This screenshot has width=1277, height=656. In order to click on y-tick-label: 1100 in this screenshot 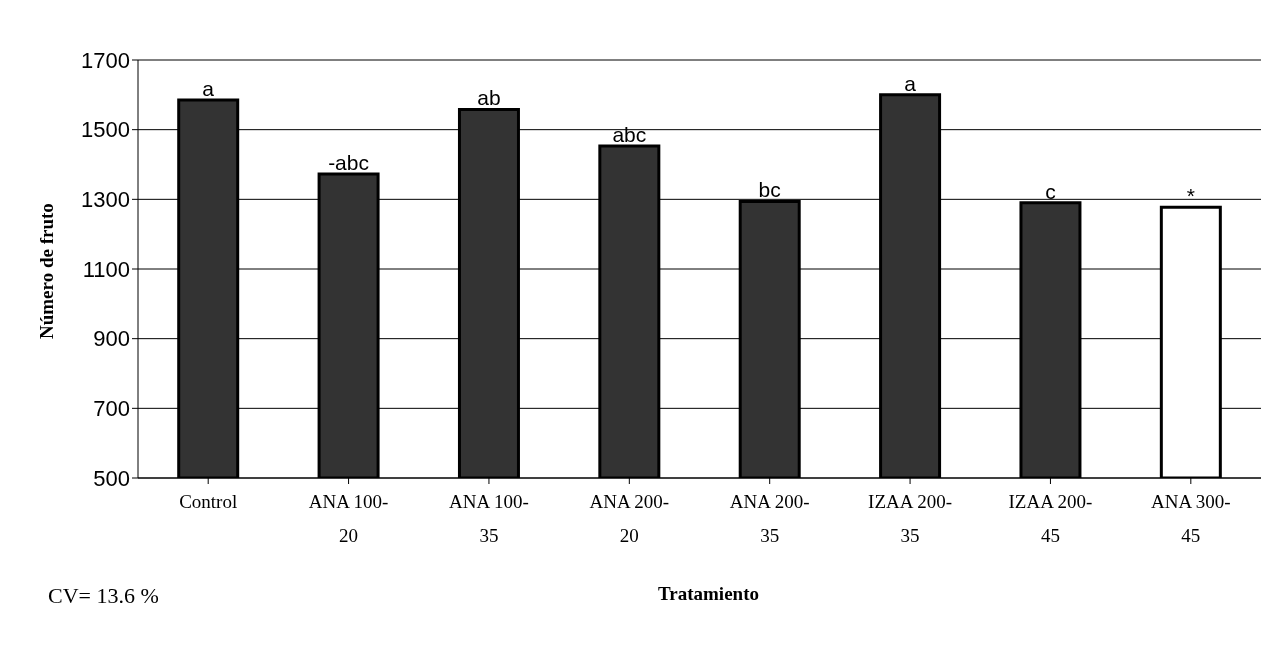, I will do `click(106, 269)`.